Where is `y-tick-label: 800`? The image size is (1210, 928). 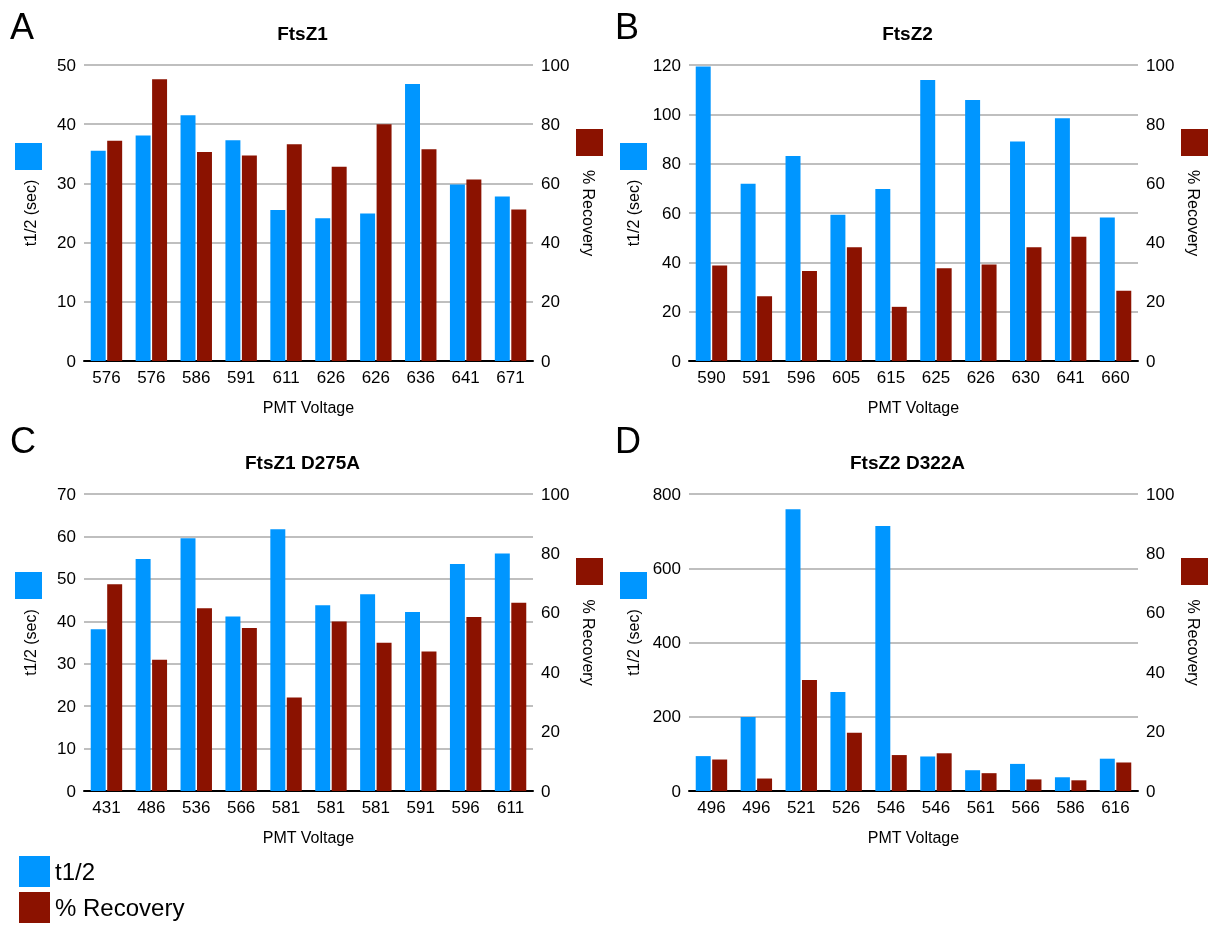
y-tick-label: 800 is located at coordinates (666, 494).